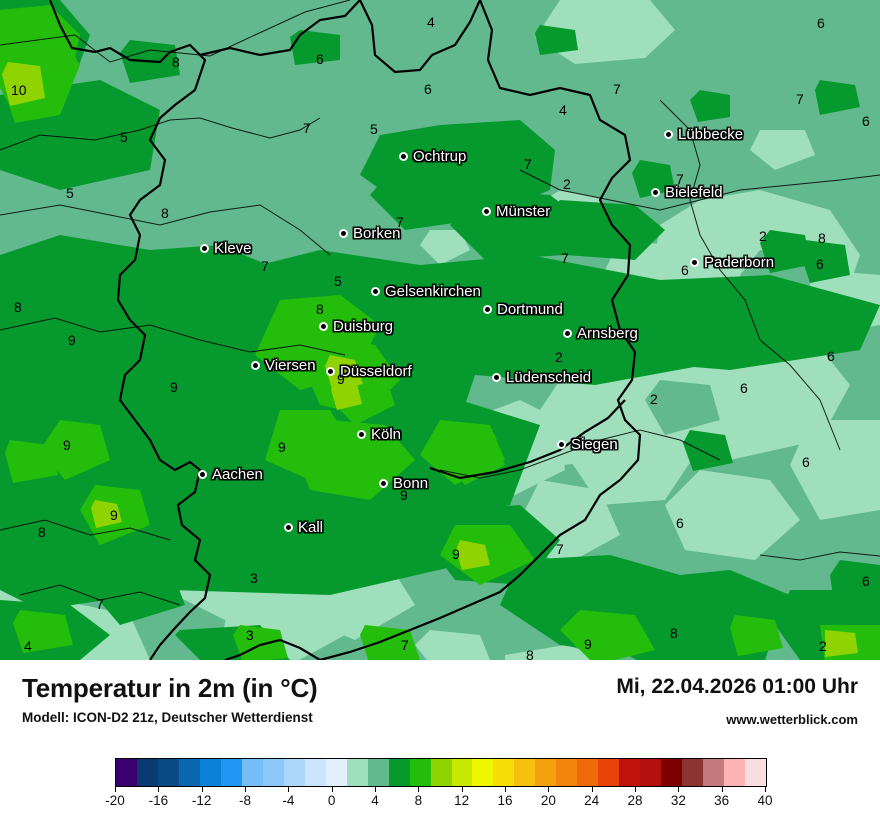  What do you see at coordinates (635, 800) in the screenshot?
I see `colorbar-tick-label: 28` at bounding box center [635, 800].